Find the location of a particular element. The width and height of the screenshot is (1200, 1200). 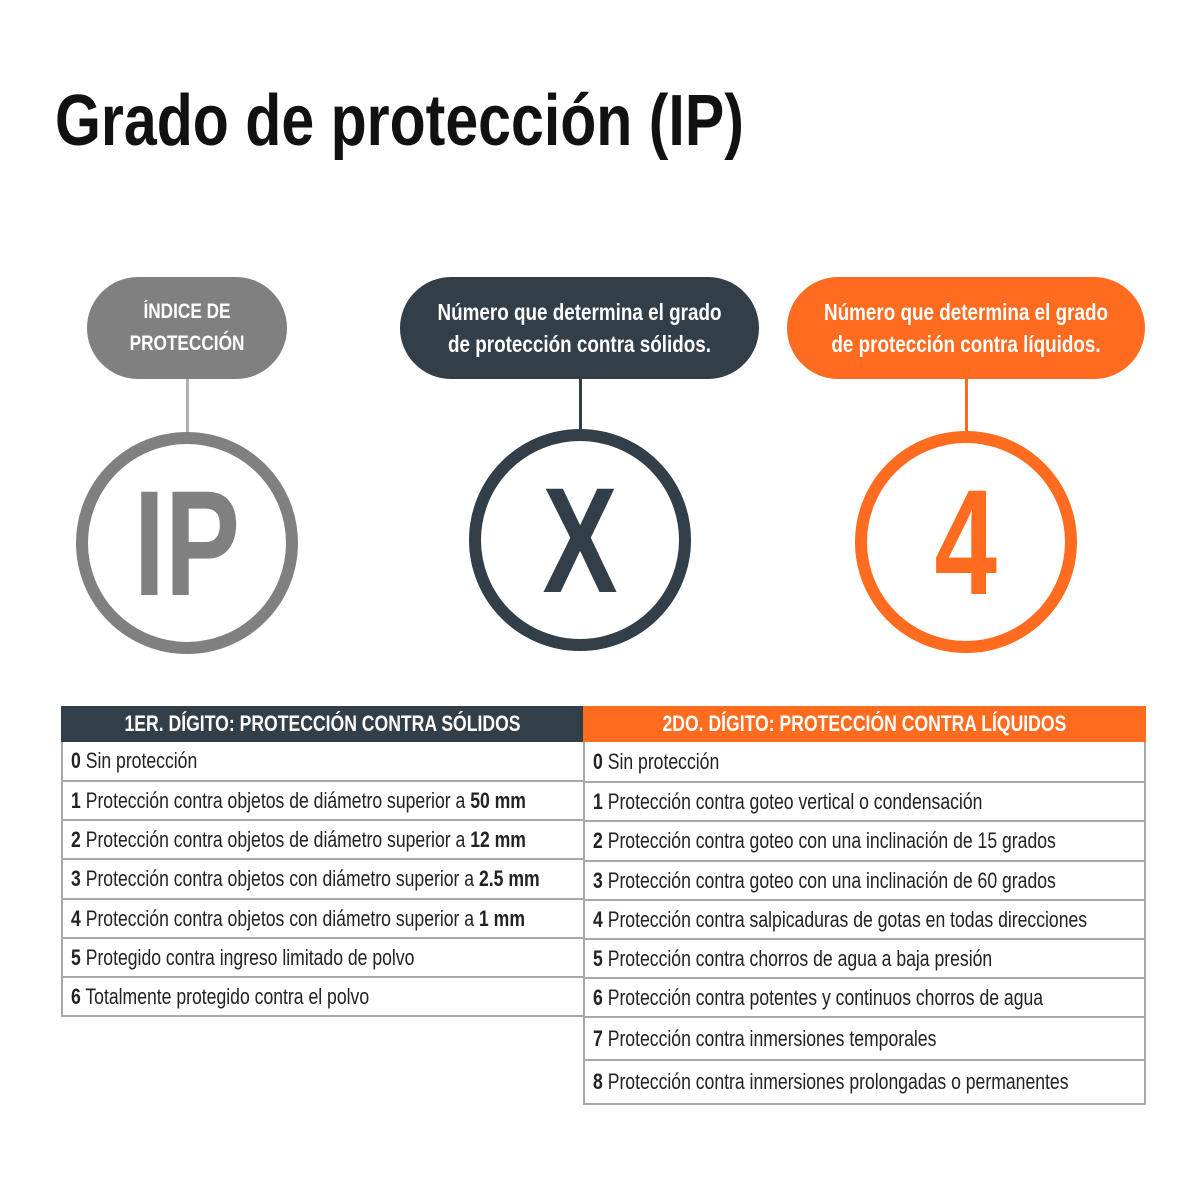

row-description: Totalmente protegido contra el polvo is located at coordinates (227, 996).